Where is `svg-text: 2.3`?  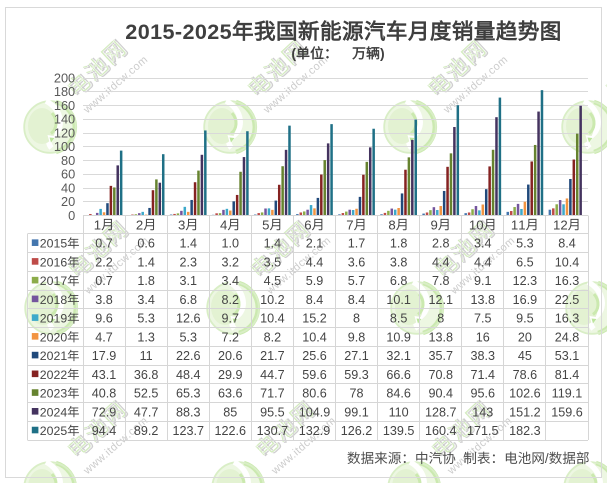
svg-text: 2.3 is located at coordinates (188, 262).